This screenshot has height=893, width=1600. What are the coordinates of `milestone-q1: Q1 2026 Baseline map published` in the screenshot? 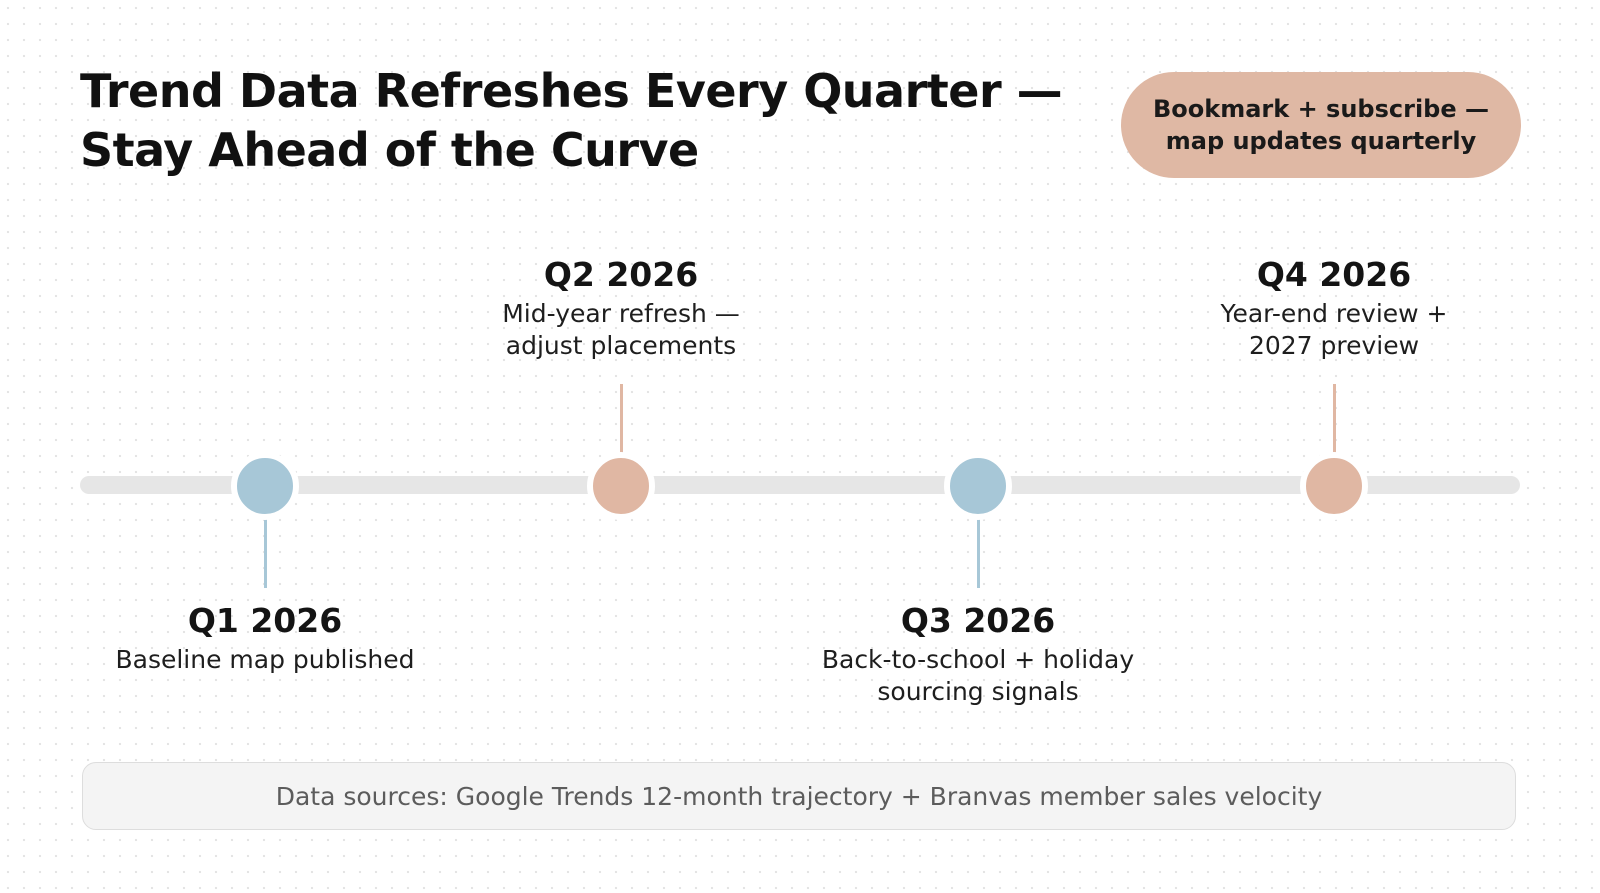 It's located at (265, 638).